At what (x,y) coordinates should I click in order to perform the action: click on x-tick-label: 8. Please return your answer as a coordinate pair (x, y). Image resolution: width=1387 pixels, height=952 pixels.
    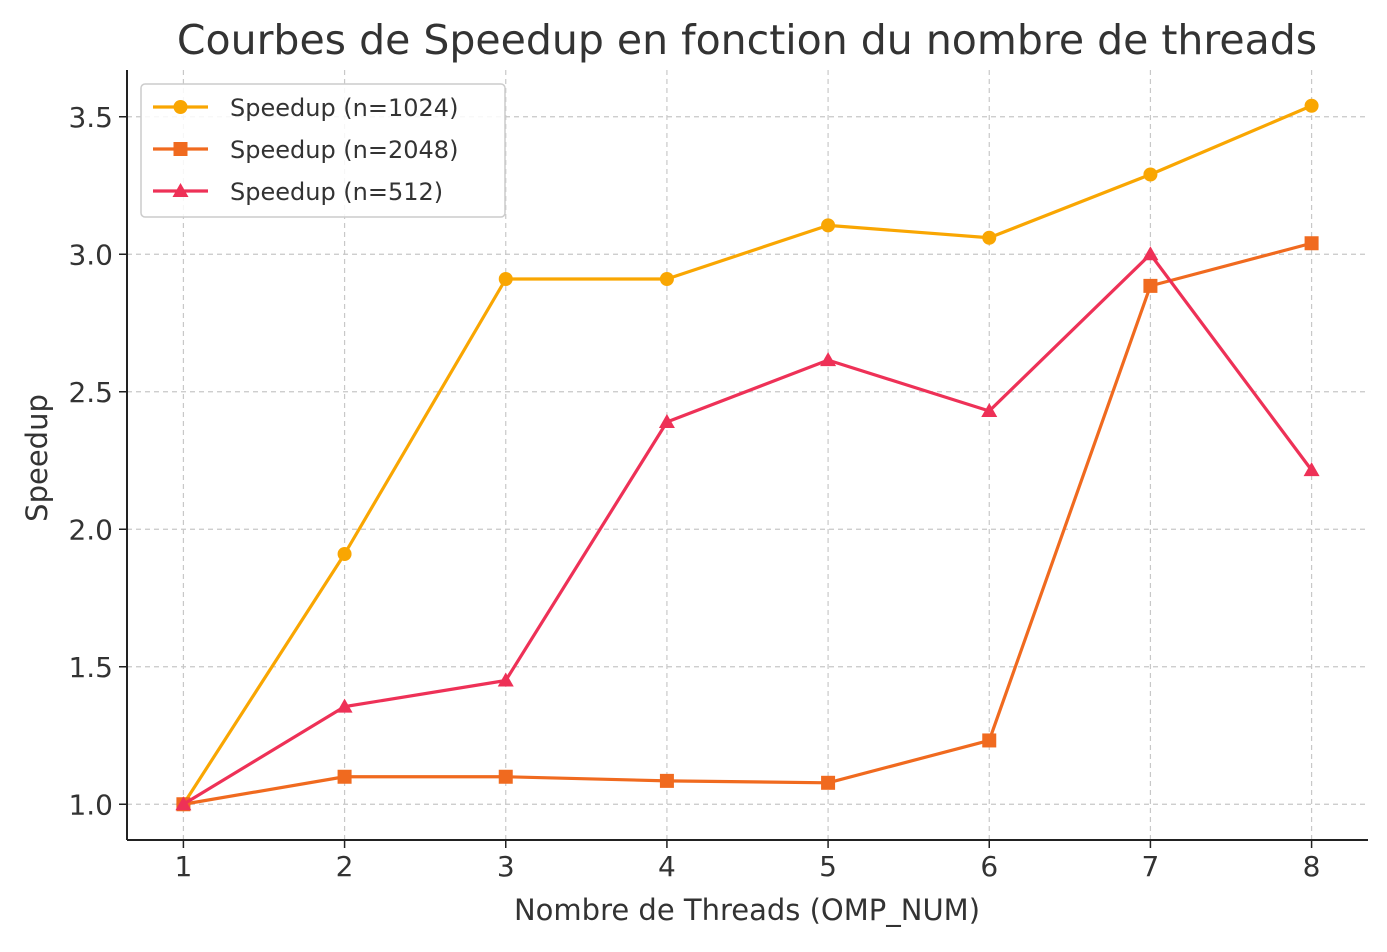
    Looking at the image, I should click on (1312, 866).